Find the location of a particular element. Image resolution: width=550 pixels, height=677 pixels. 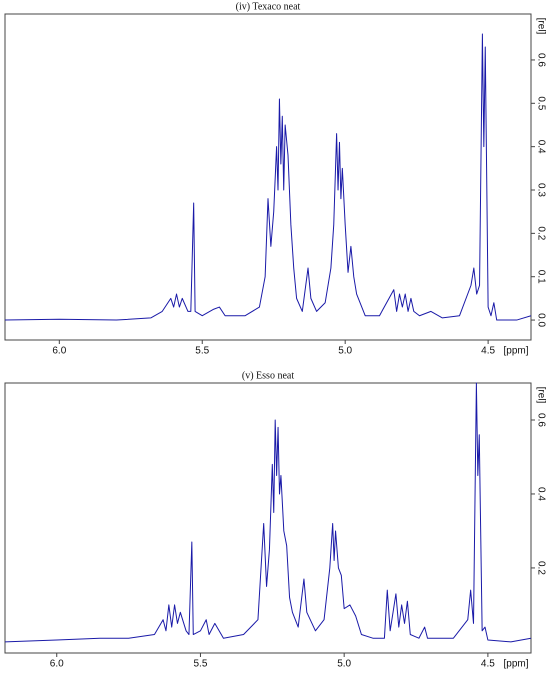

chart-title: (iv) Texaco neat is located at coordinates (268, 6).